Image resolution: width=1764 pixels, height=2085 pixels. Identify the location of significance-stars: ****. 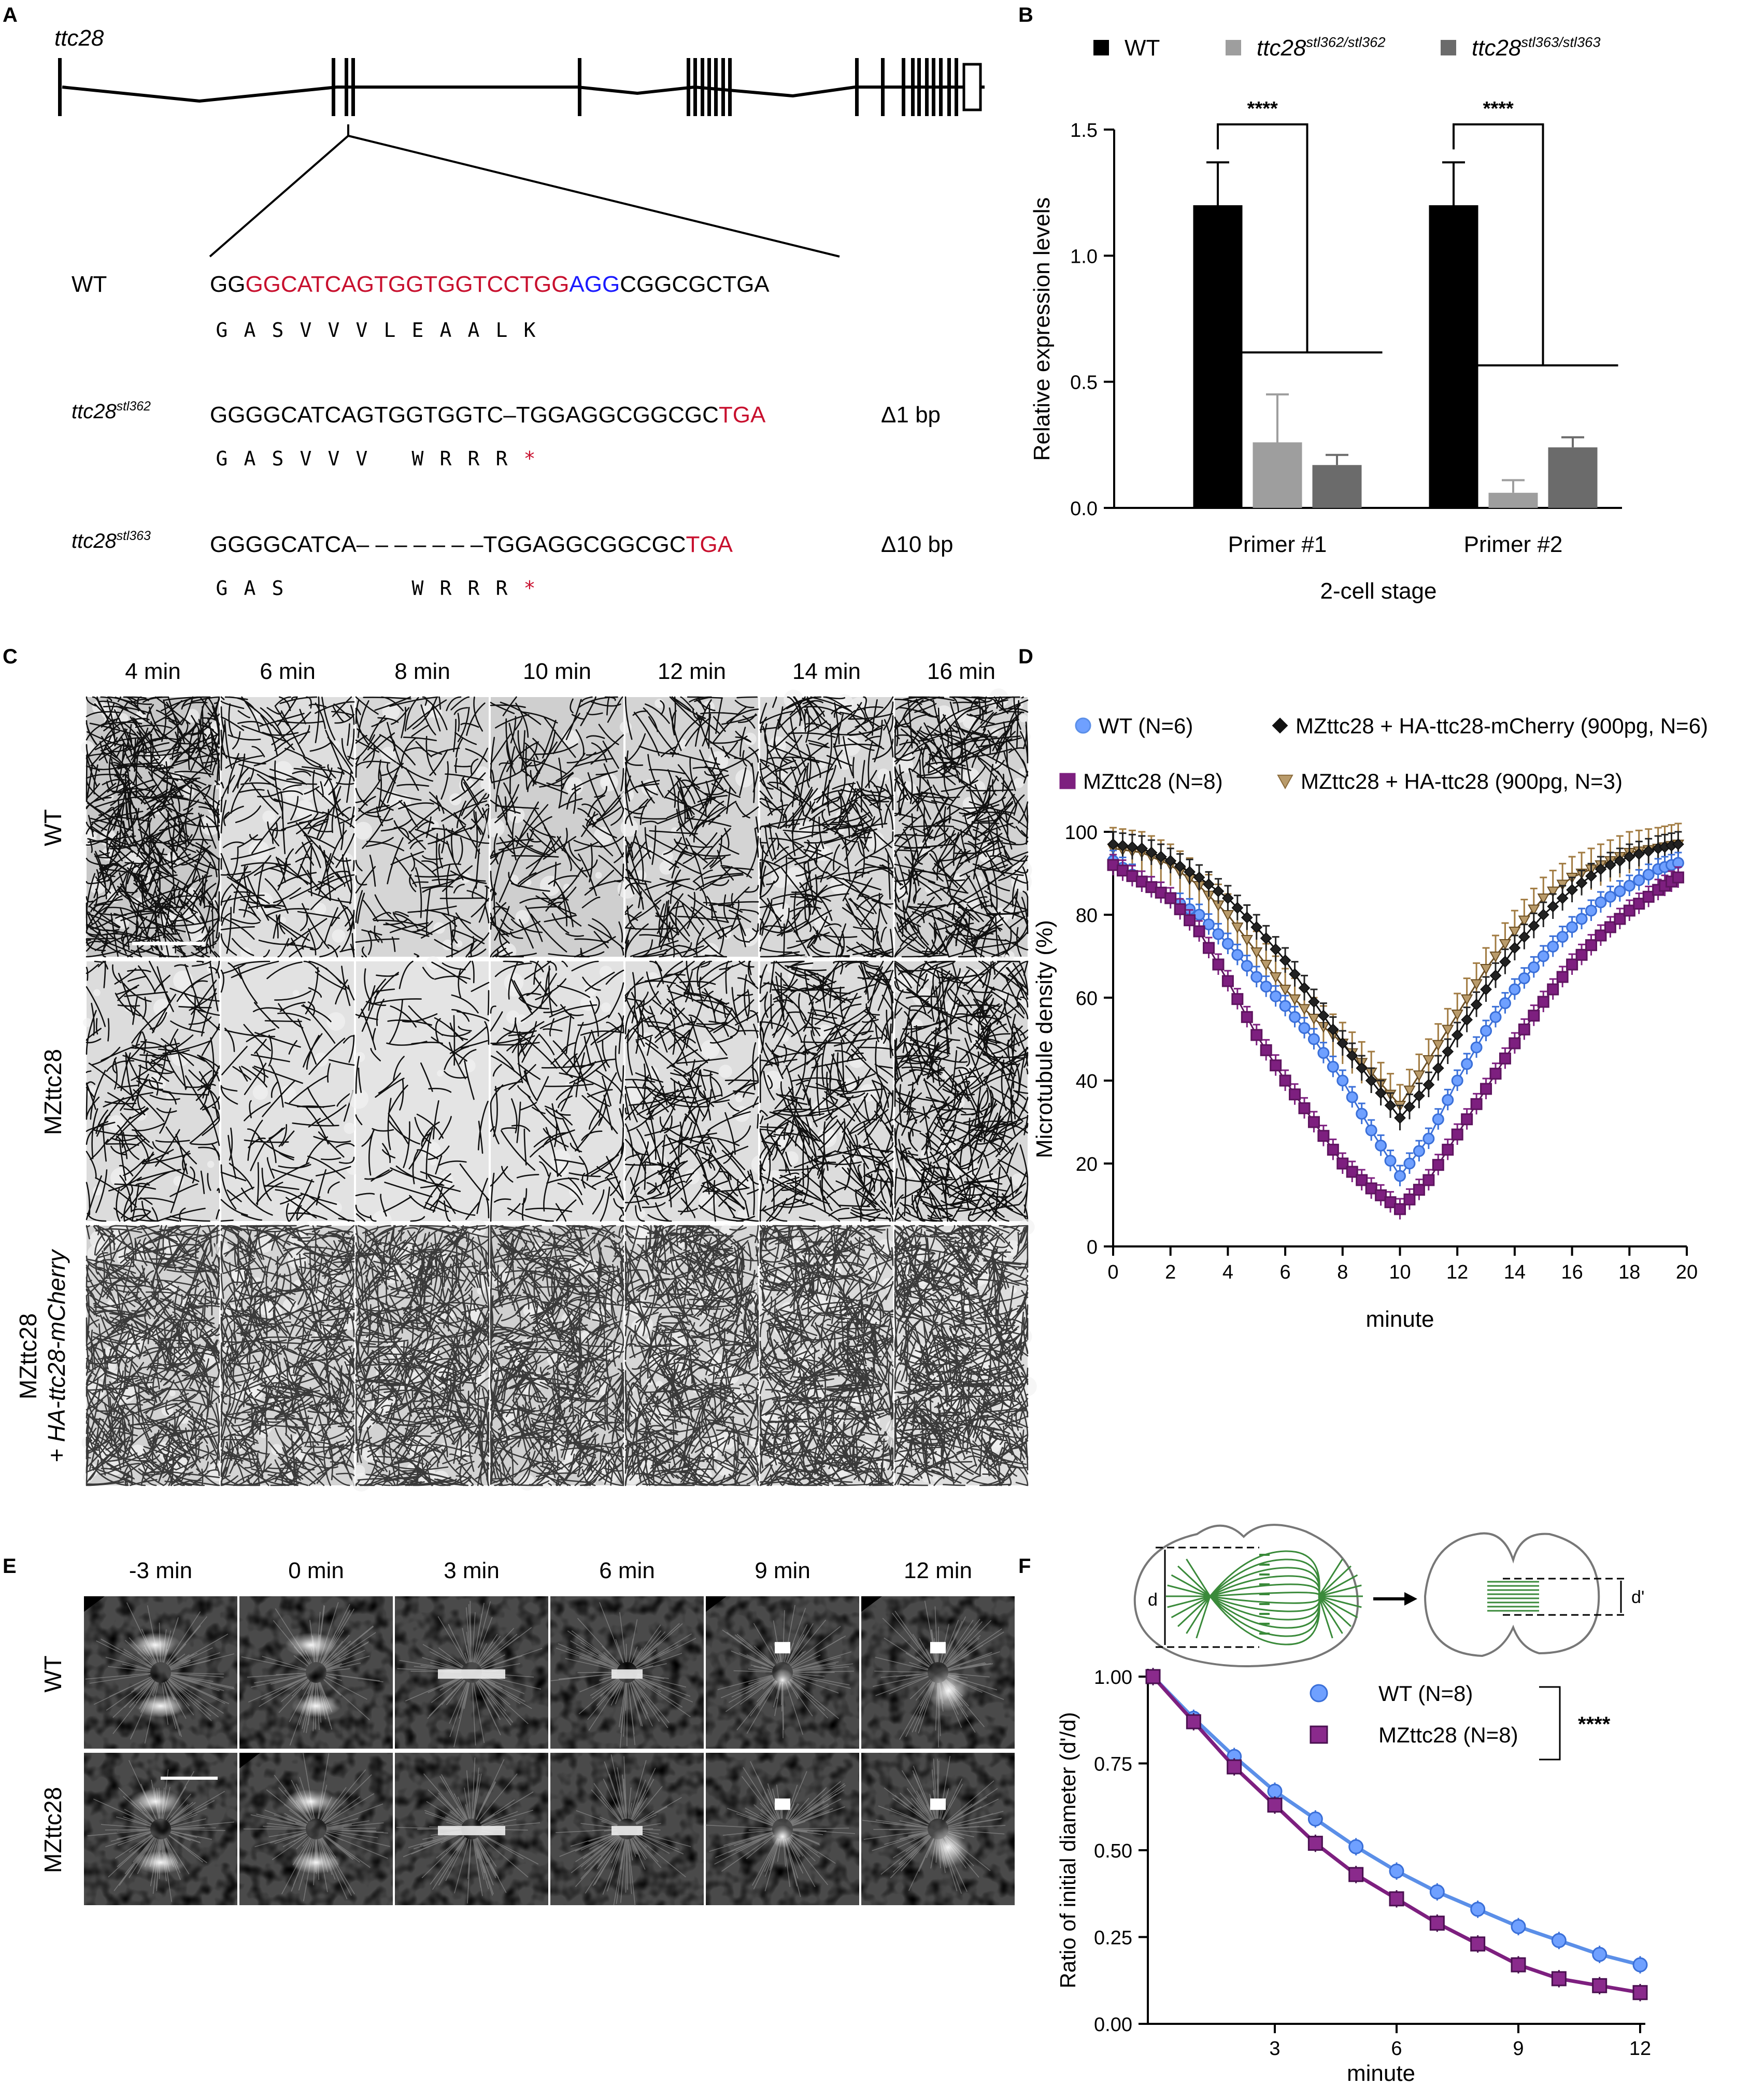
(1594, 1724).